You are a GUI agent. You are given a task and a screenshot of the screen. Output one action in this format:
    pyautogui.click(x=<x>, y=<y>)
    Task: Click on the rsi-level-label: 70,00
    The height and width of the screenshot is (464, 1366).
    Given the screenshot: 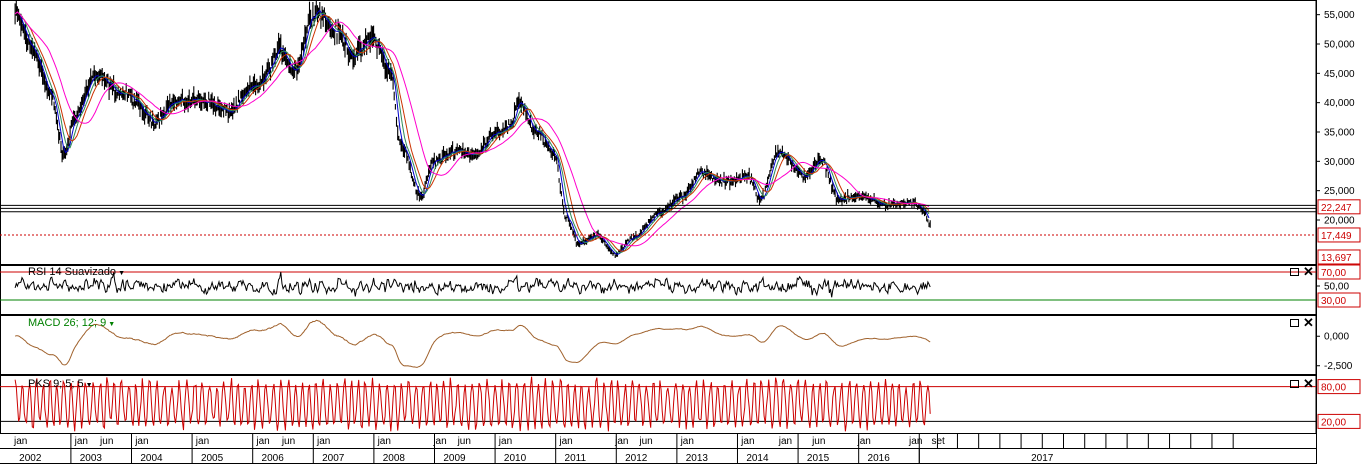 What is the action you would take?
    pyautogui.click(x=1333, y=273)
    